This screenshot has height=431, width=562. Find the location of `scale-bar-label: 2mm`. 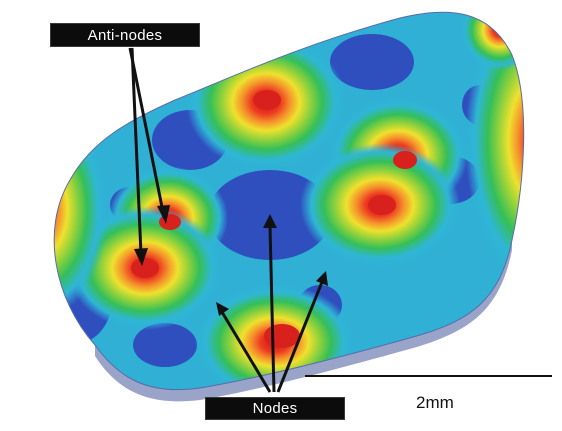

scale-bar-label: 2mm is located at coordinates (435, 402).